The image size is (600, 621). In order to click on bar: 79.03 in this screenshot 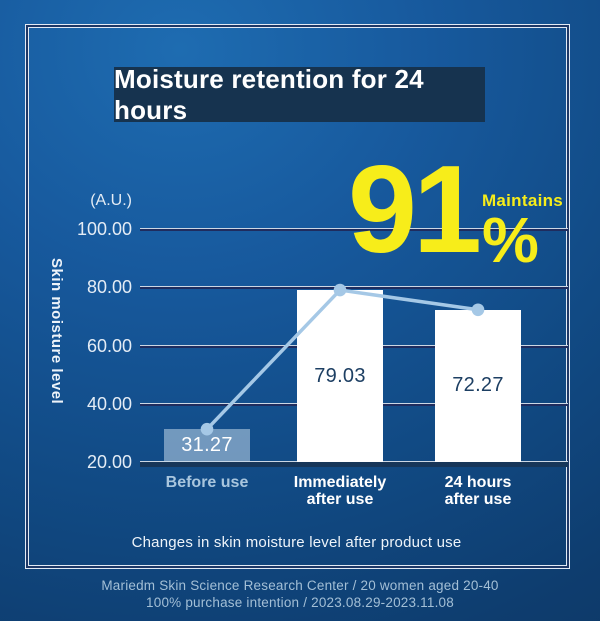, I will do `click(340, 376)`.